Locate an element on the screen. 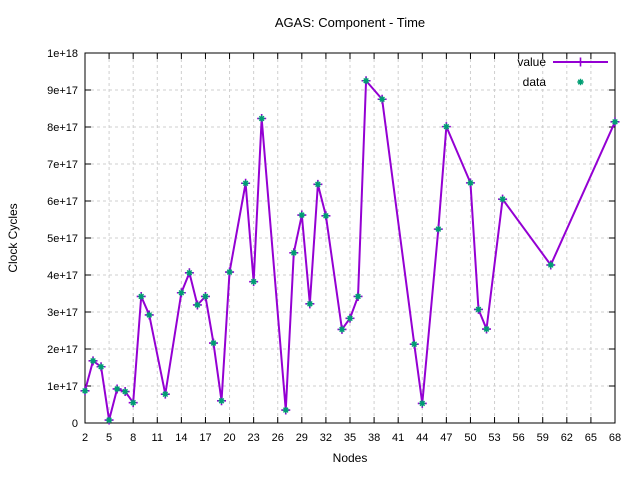  x-tick-label: 14 is located at coordinates (181, 438).